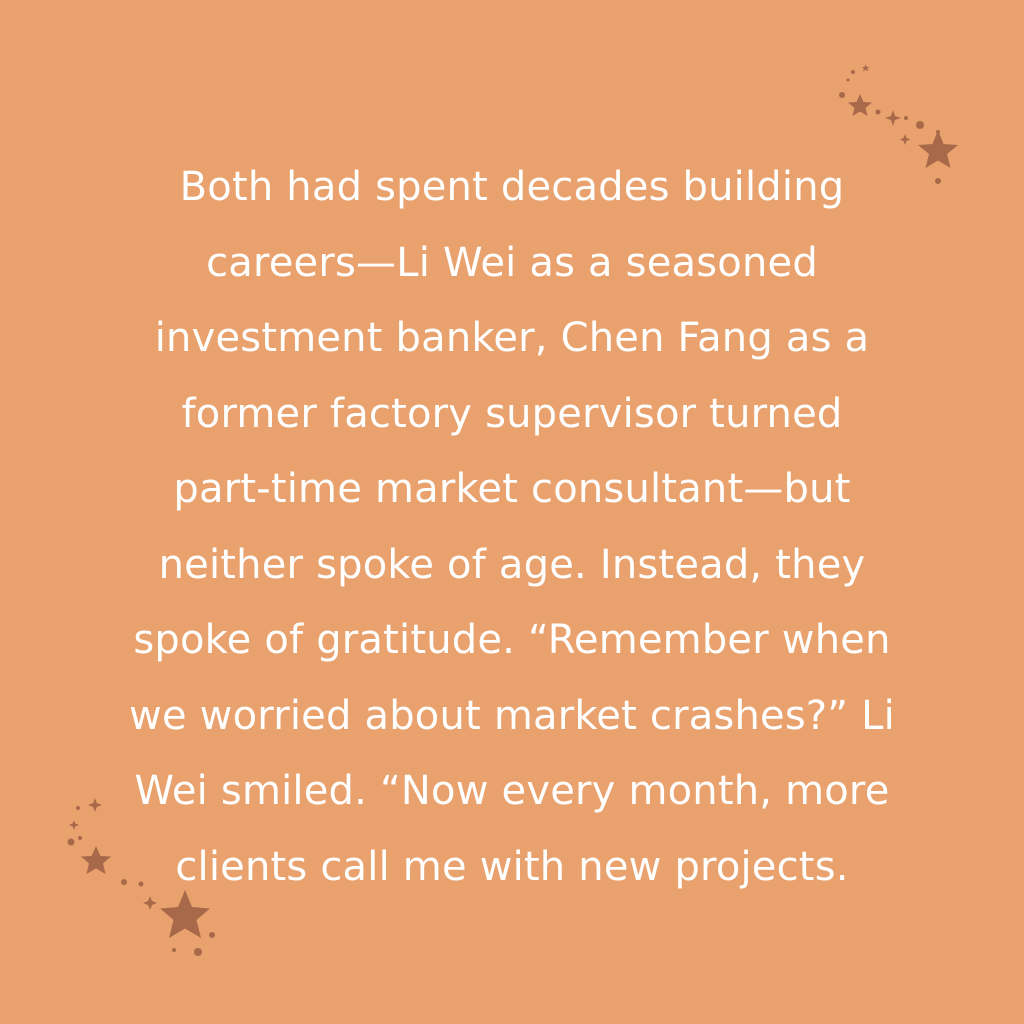  Describe the element at coordinates (512, 866) in the screenshot. I see `quote-line: clients call me with new projects.` at that location.